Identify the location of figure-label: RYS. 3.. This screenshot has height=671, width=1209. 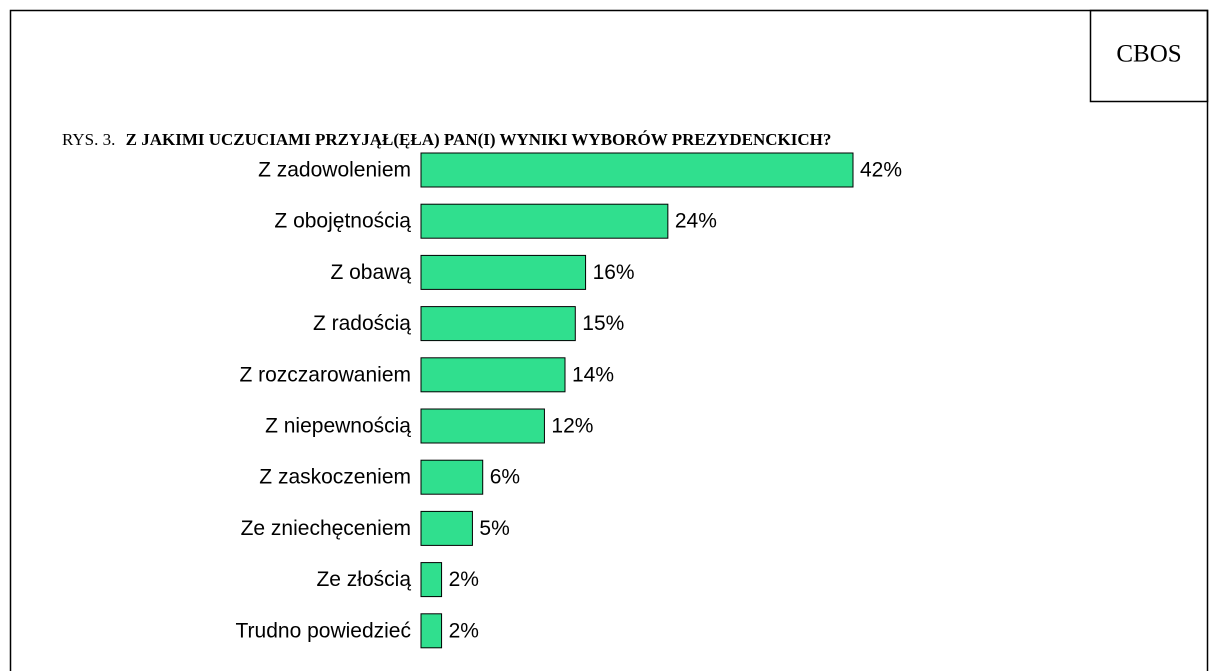
(88, 139).